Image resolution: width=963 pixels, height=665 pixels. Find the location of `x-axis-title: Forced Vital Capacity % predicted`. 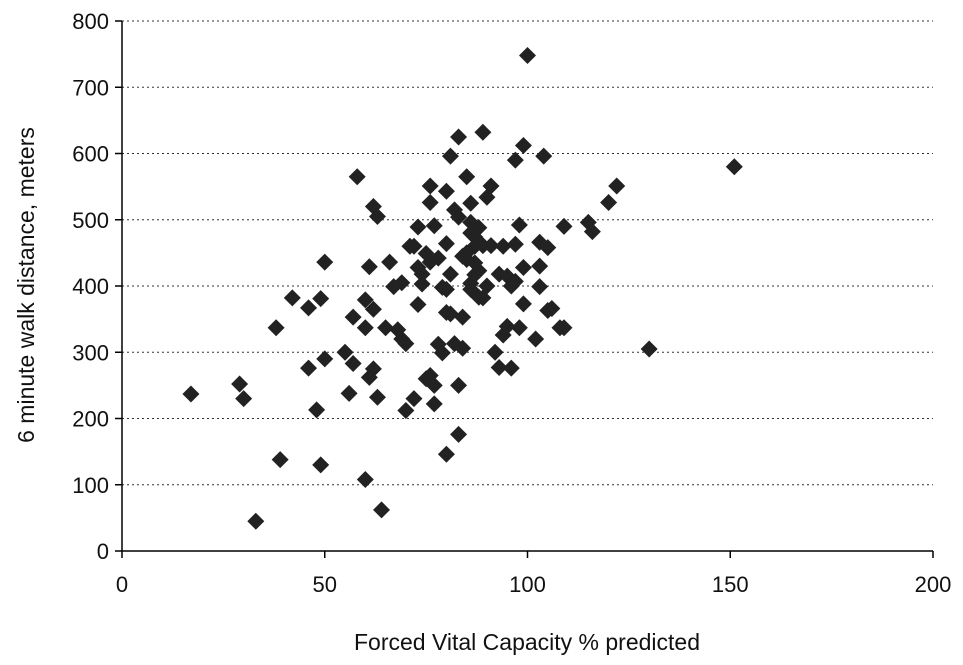

x-axis-title: Forced Vital Capacity % predicted is located at coordinates (527, 642).